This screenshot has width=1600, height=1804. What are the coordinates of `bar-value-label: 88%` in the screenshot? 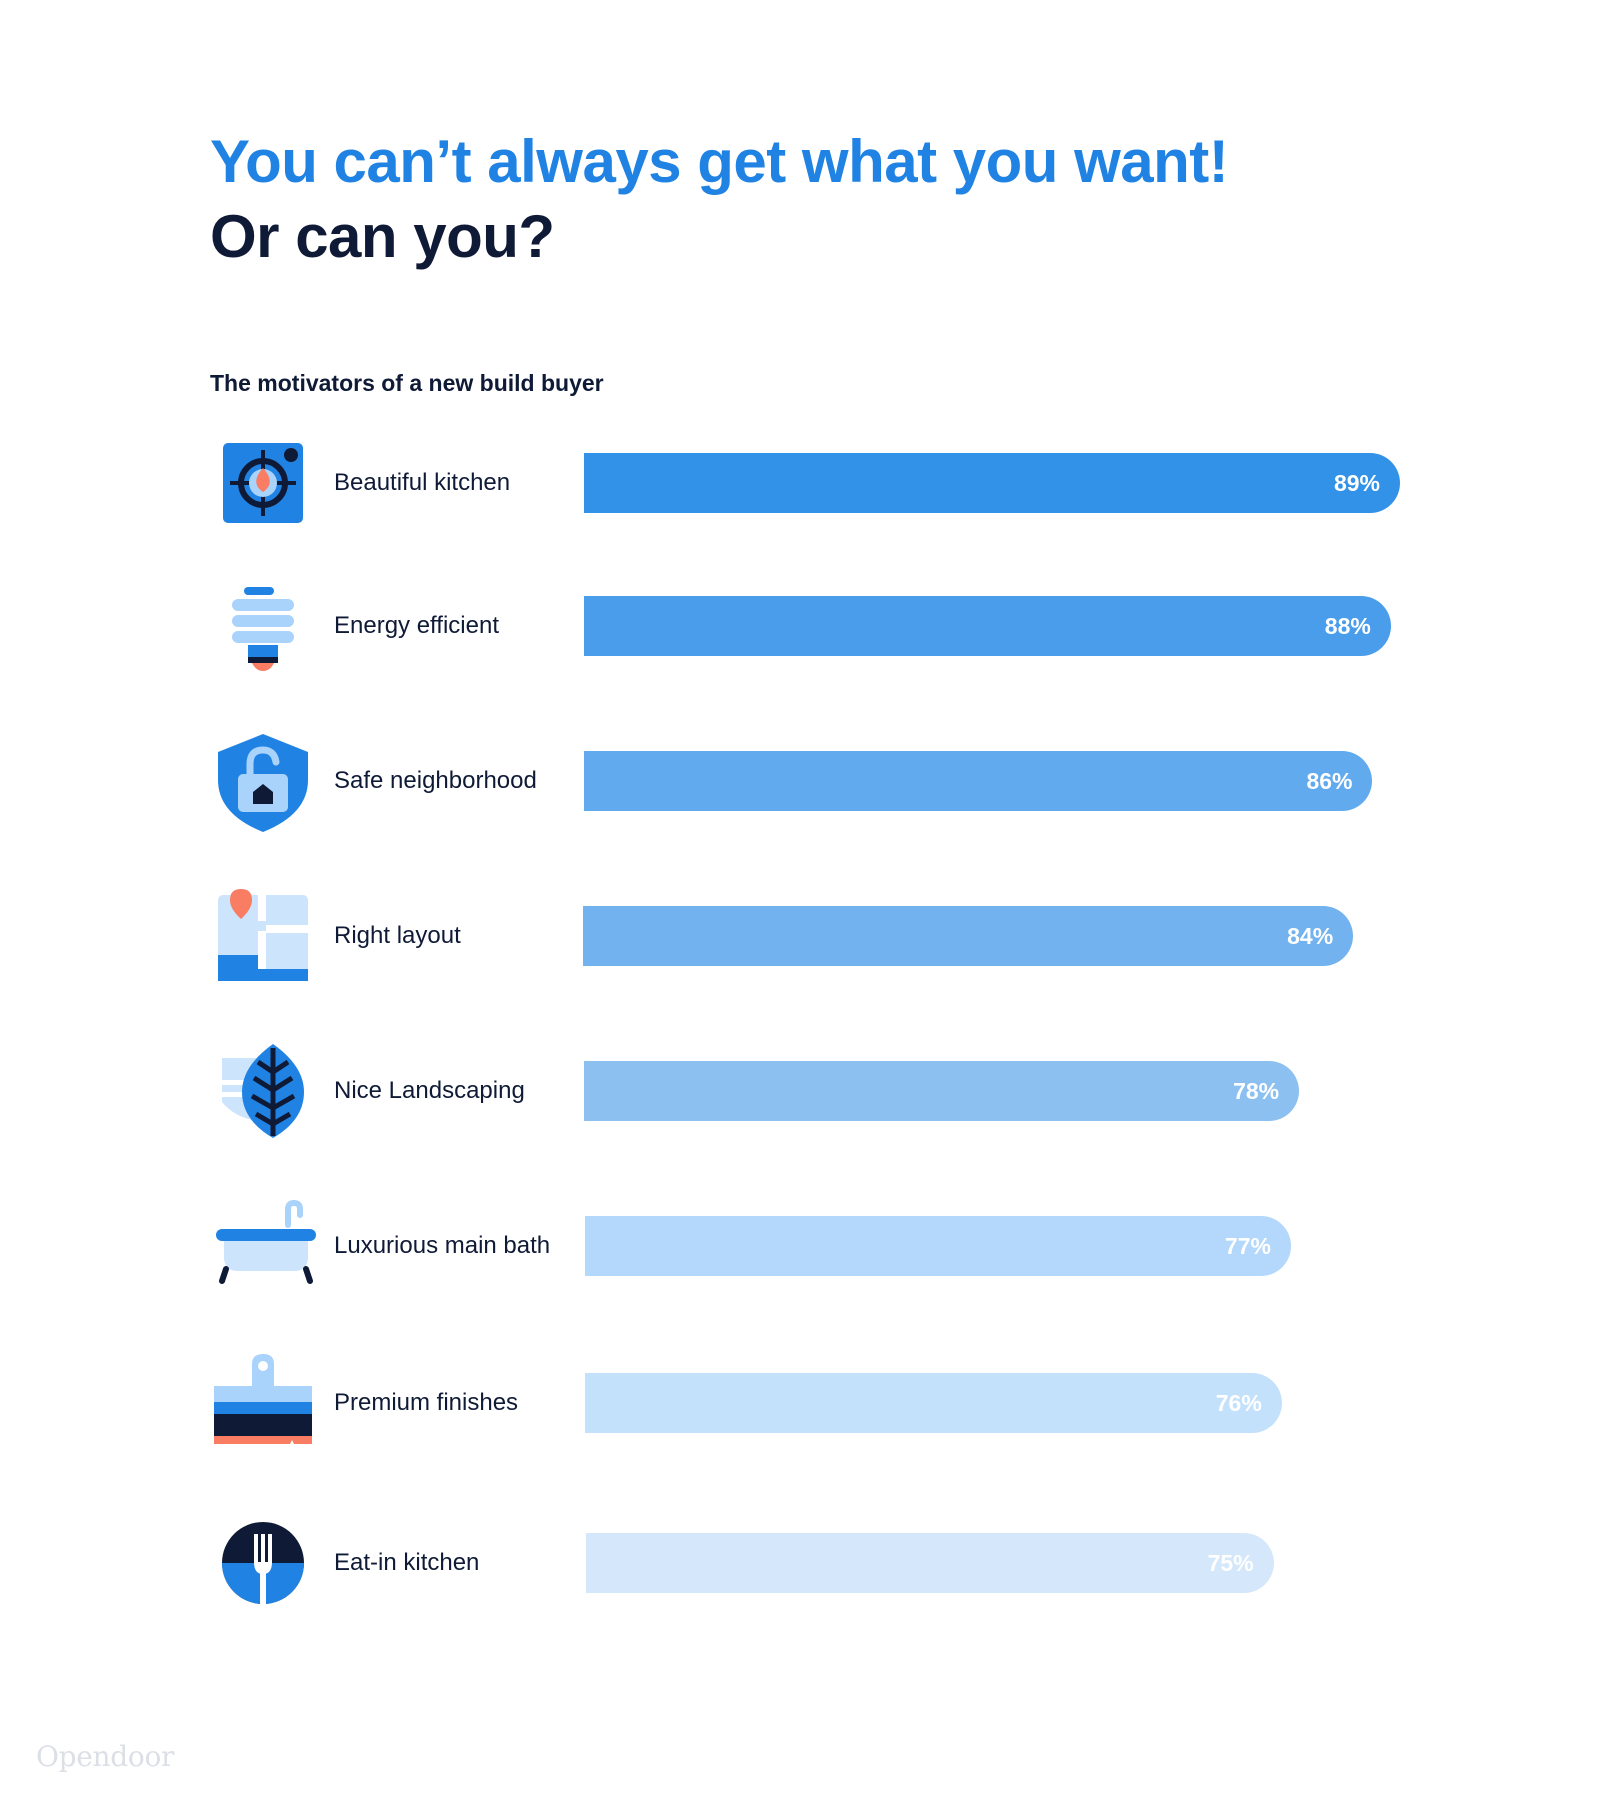 It's located at (1347, 626).